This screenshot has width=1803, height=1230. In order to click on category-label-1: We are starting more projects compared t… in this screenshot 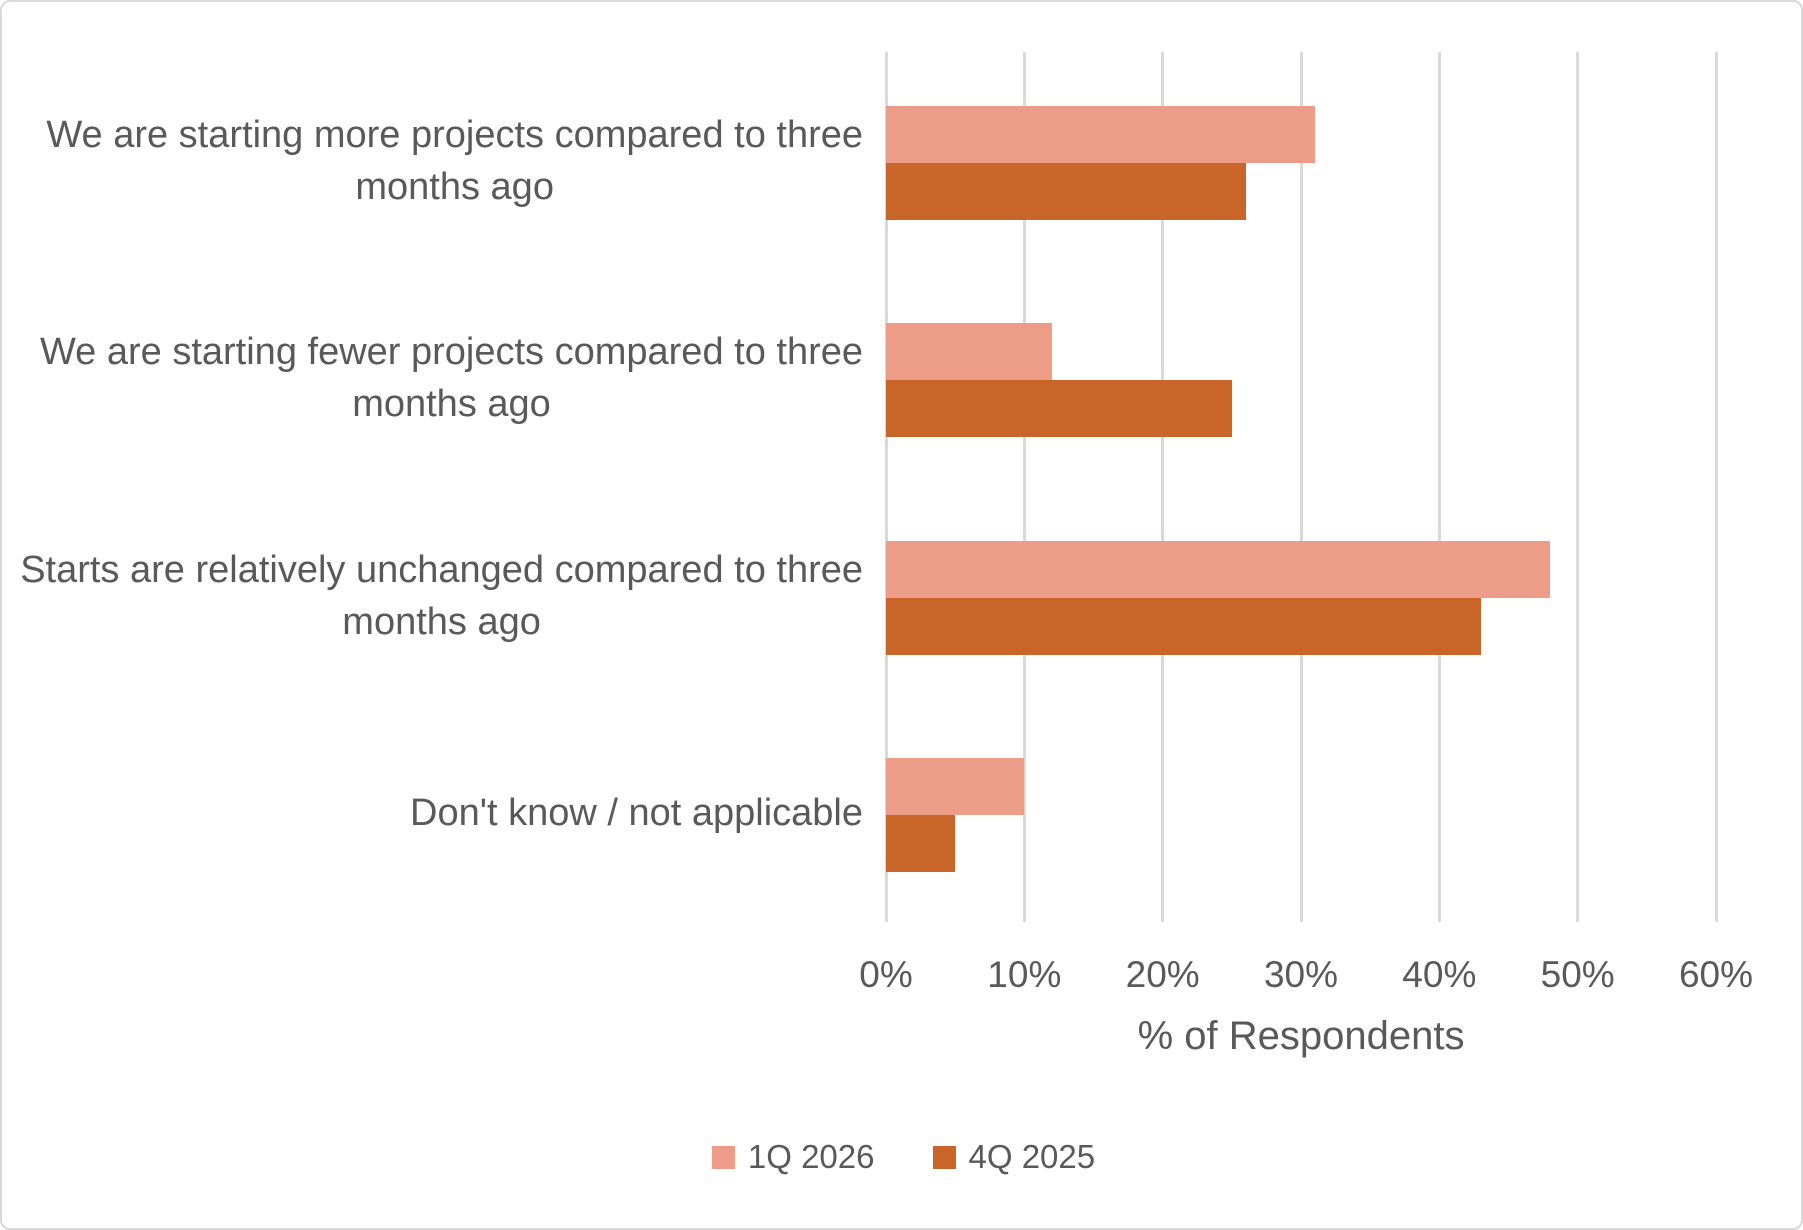, I will do `click(454, 160)`.